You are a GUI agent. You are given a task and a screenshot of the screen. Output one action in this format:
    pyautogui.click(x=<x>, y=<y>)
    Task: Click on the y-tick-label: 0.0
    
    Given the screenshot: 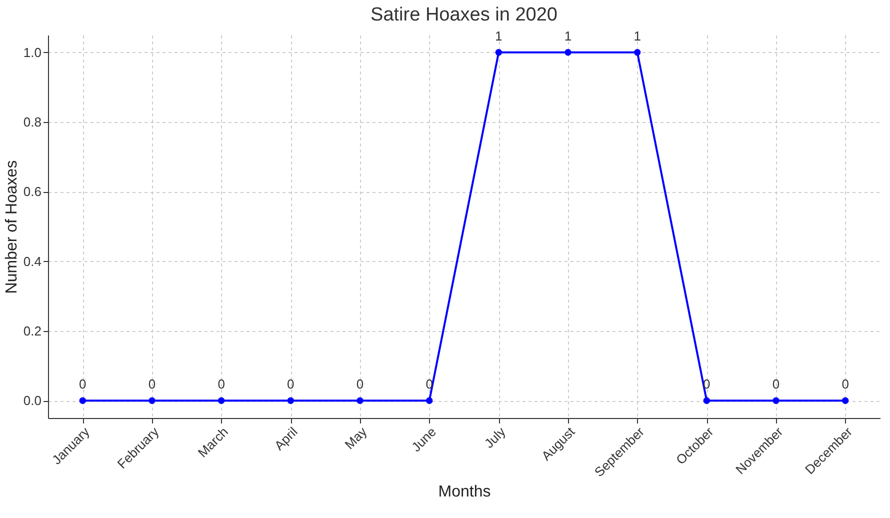 What is the action you would take?
    pyautogui.click(x=32, y=400)
    